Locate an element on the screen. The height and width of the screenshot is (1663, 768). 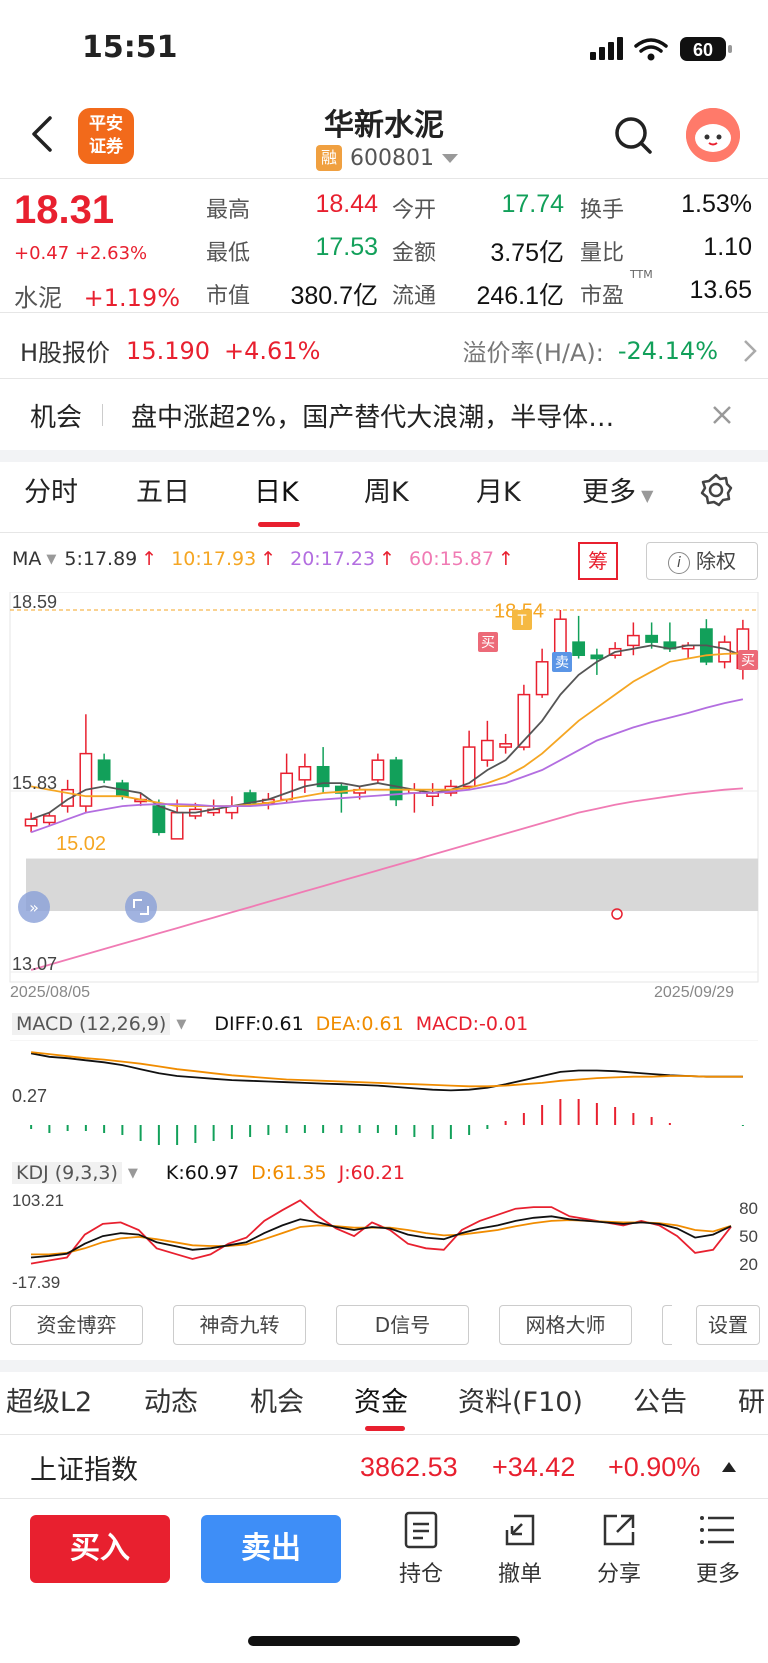
capital-game-button: 资金博弈 is located at coordinates (76, 1325).